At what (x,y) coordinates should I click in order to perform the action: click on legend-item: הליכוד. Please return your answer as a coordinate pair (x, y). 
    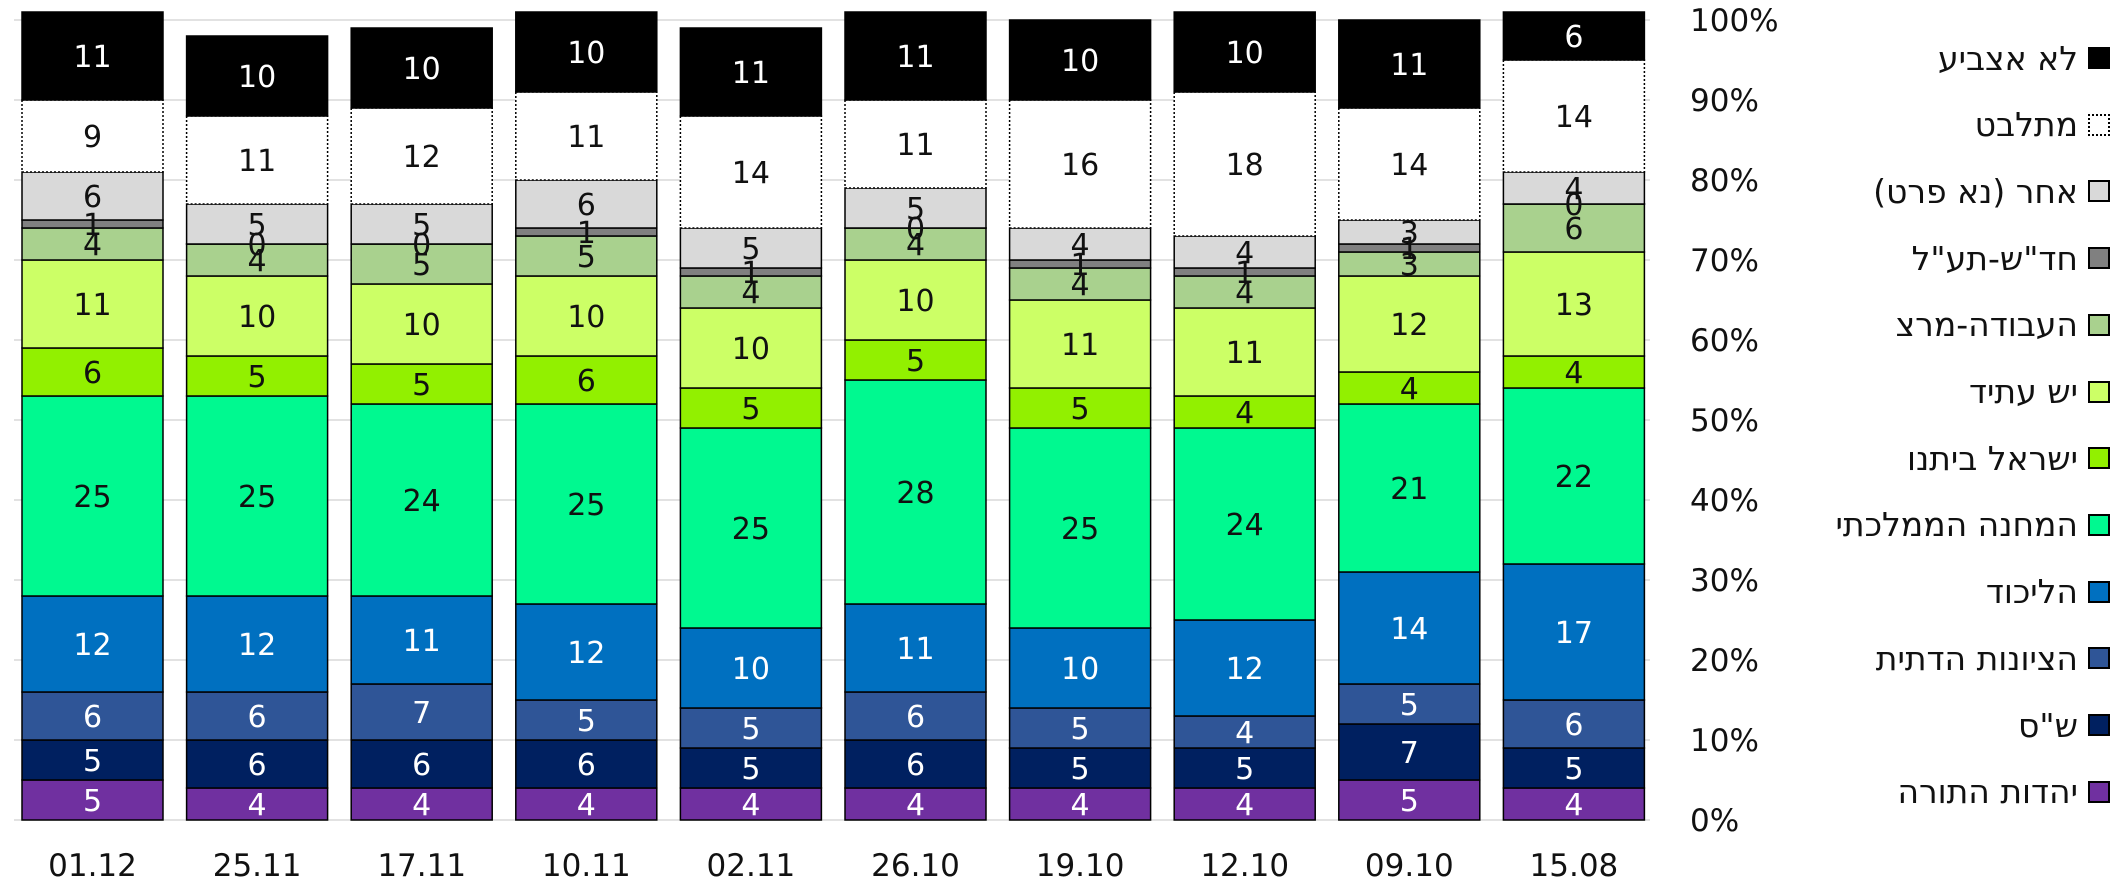
    Looking at the image, I should click on (2048, 592).